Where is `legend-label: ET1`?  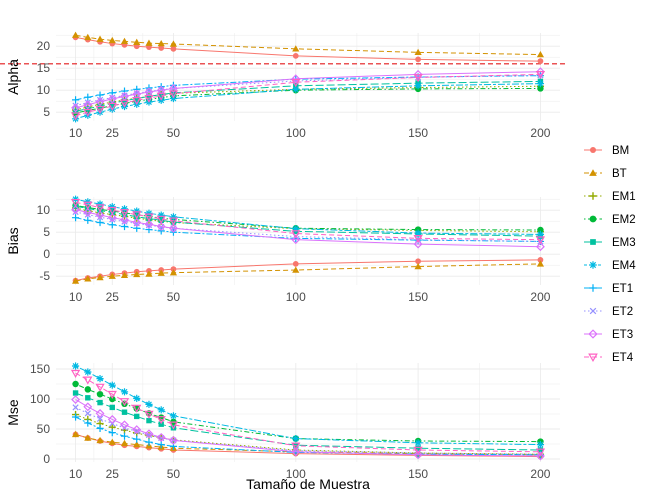
legend-label: ET1 is located at coordinates (622, 289).